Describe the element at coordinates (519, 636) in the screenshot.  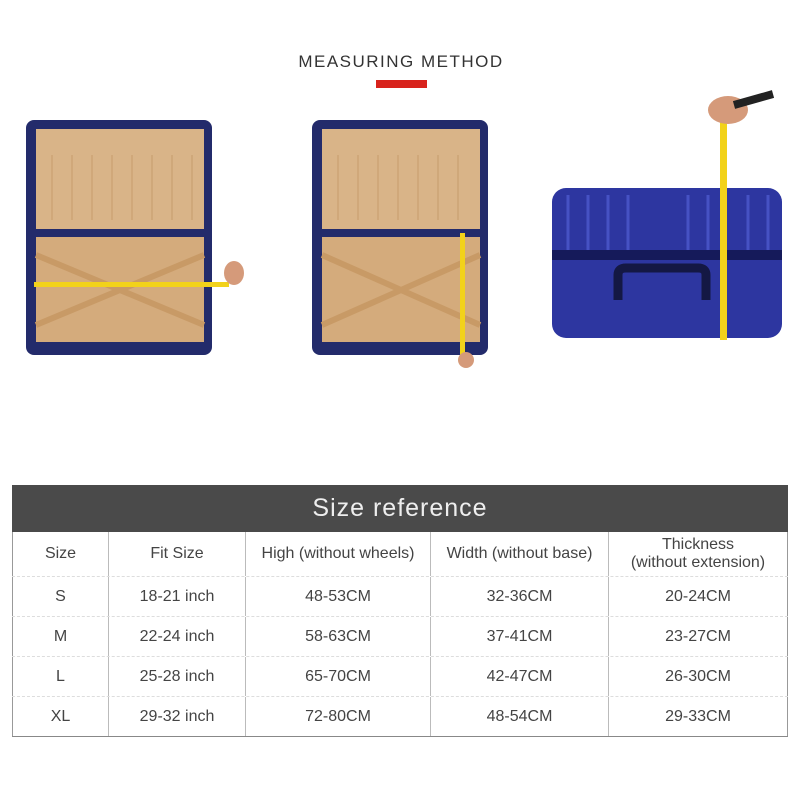
I see `cell: 37-41CM` at that location.